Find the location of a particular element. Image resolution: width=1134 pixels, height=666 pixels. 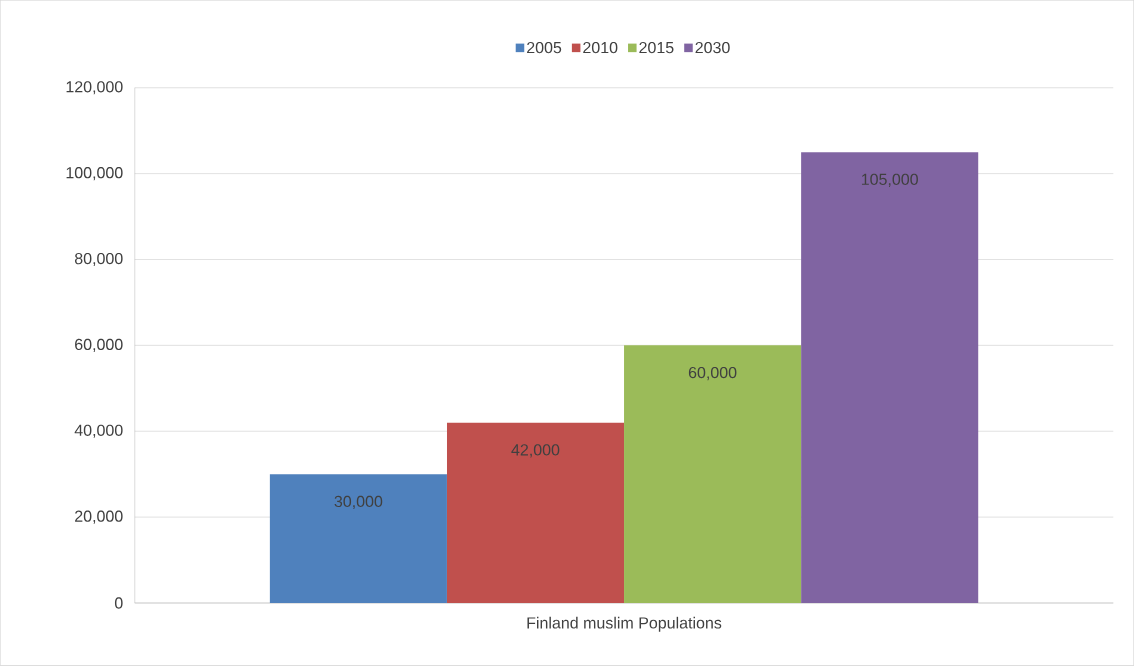

y-tick-label: 100,000 is located at coordinates (94, 174).